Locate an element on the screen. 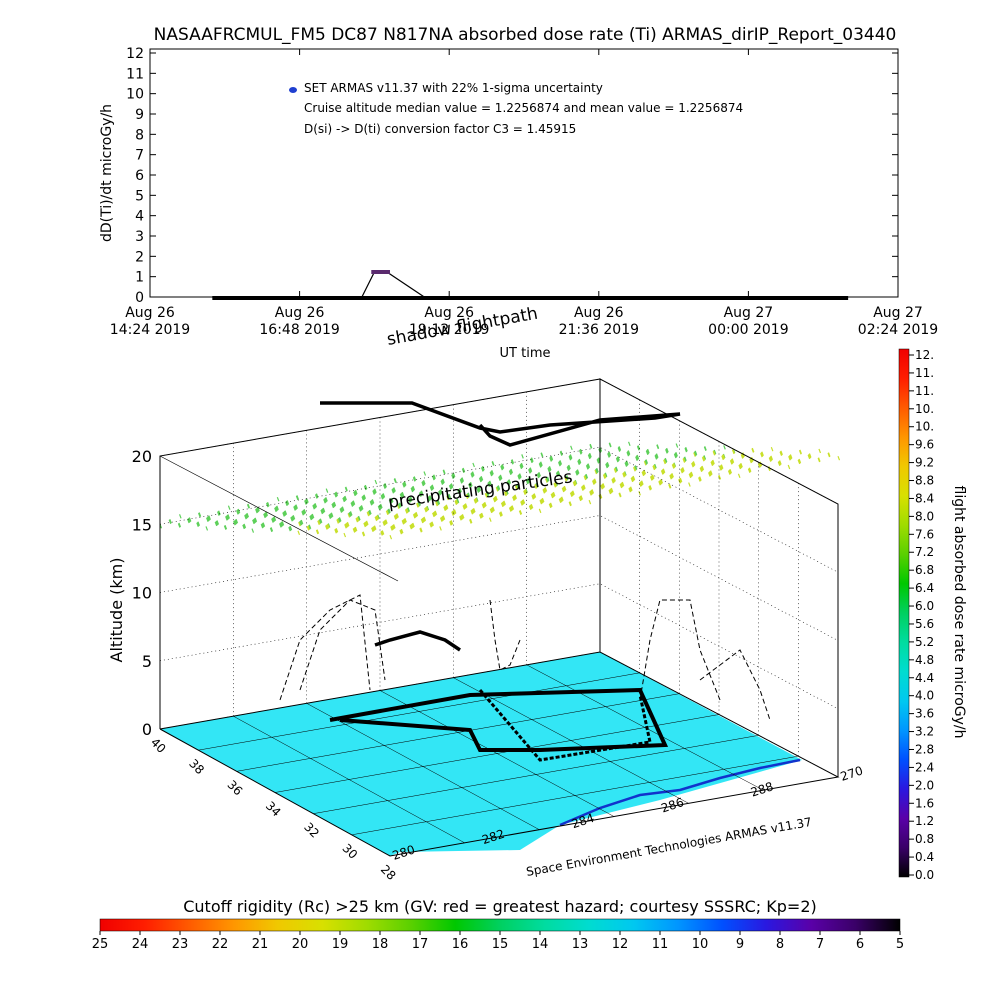  colorbar-tick-label: 4.0 is located at coordinates (924, 696).